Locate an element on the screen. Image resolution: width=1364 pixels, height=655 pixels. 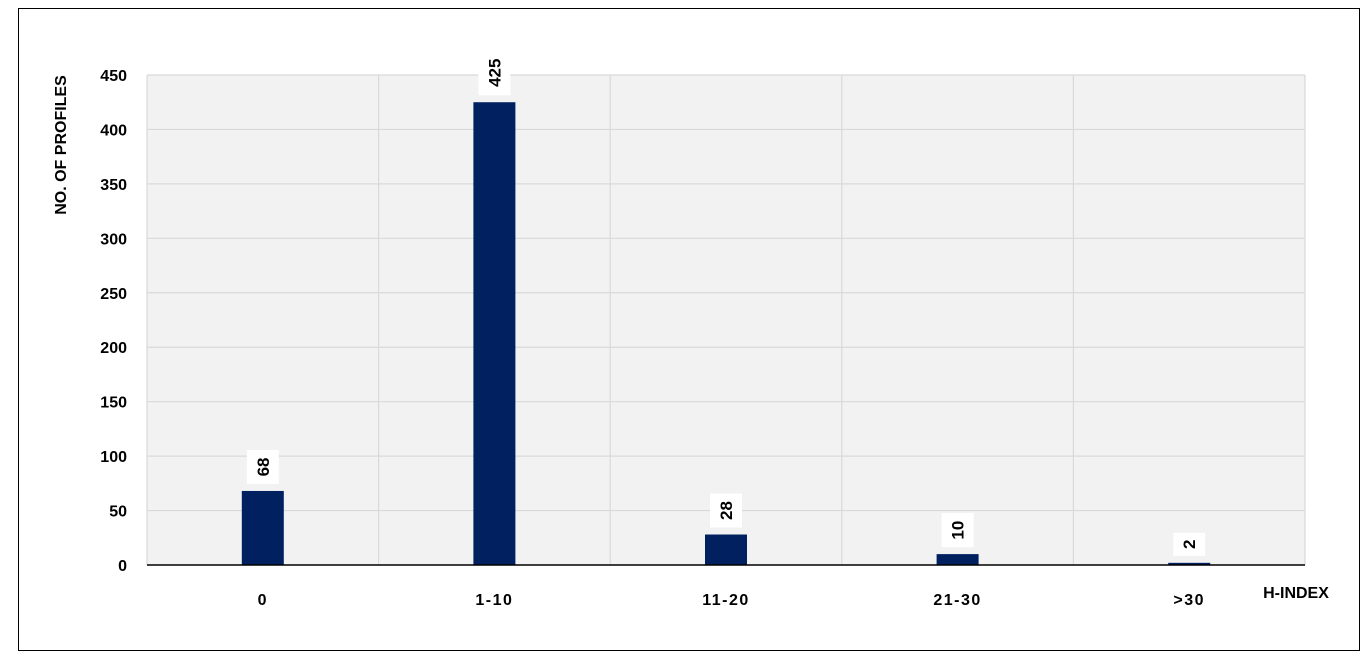
data-label: 68 is located at coordinates (262, 466).